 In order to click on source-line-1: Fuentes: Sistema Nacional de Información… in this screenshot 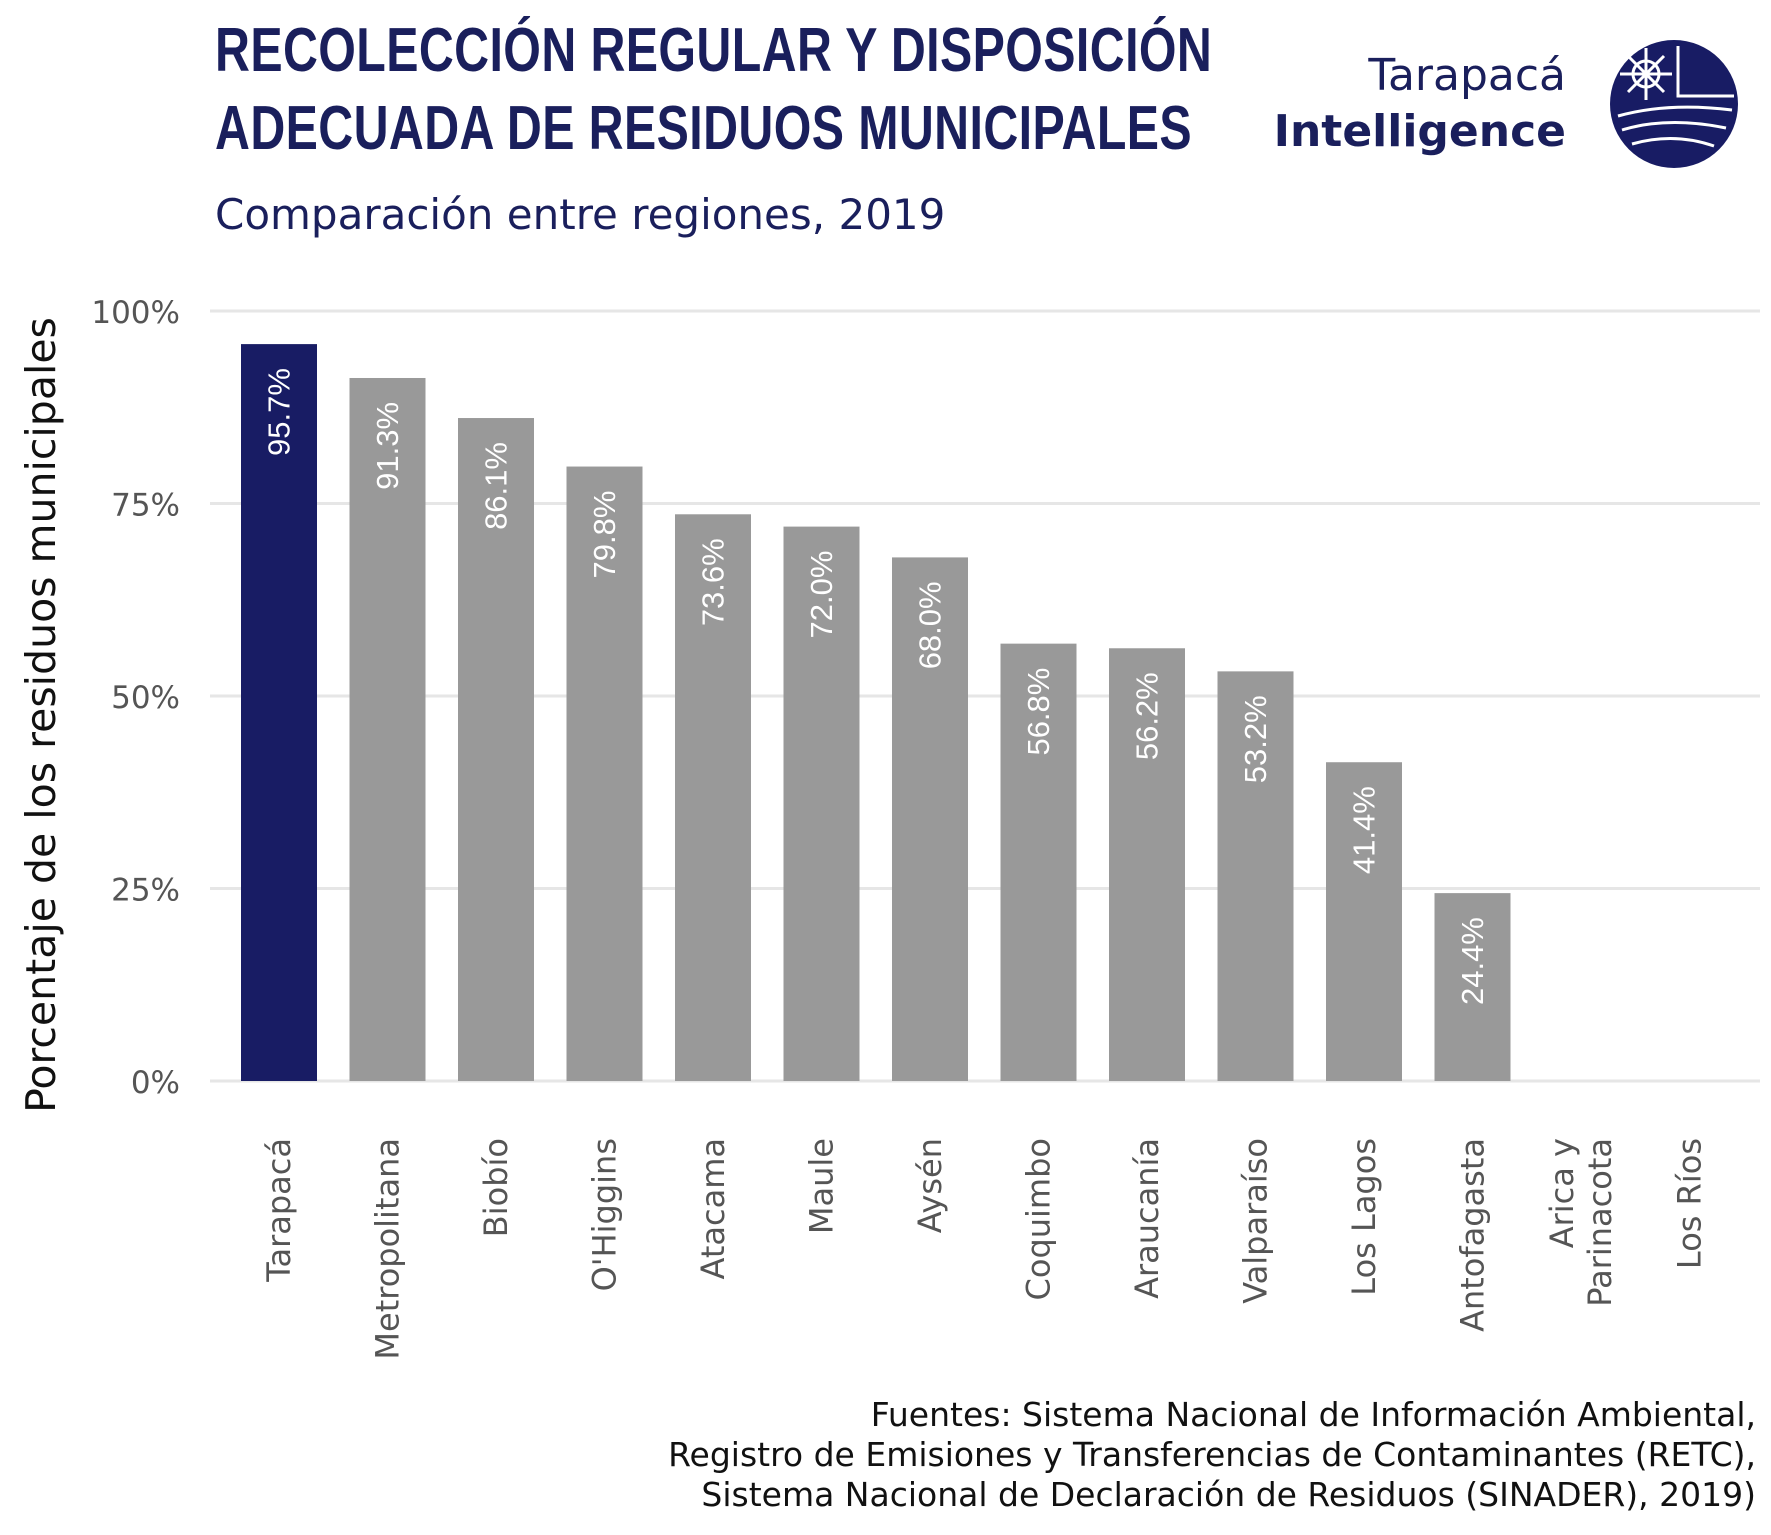, I will do `click(1313, 1414)`.